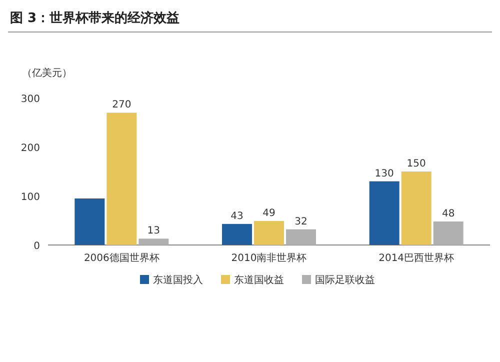 This screenshot has width=500, height=362. Describe the element at coordinates (122, 258) in the screenshot. I see `x-tick-label: 2006德国世界杯` at that location.